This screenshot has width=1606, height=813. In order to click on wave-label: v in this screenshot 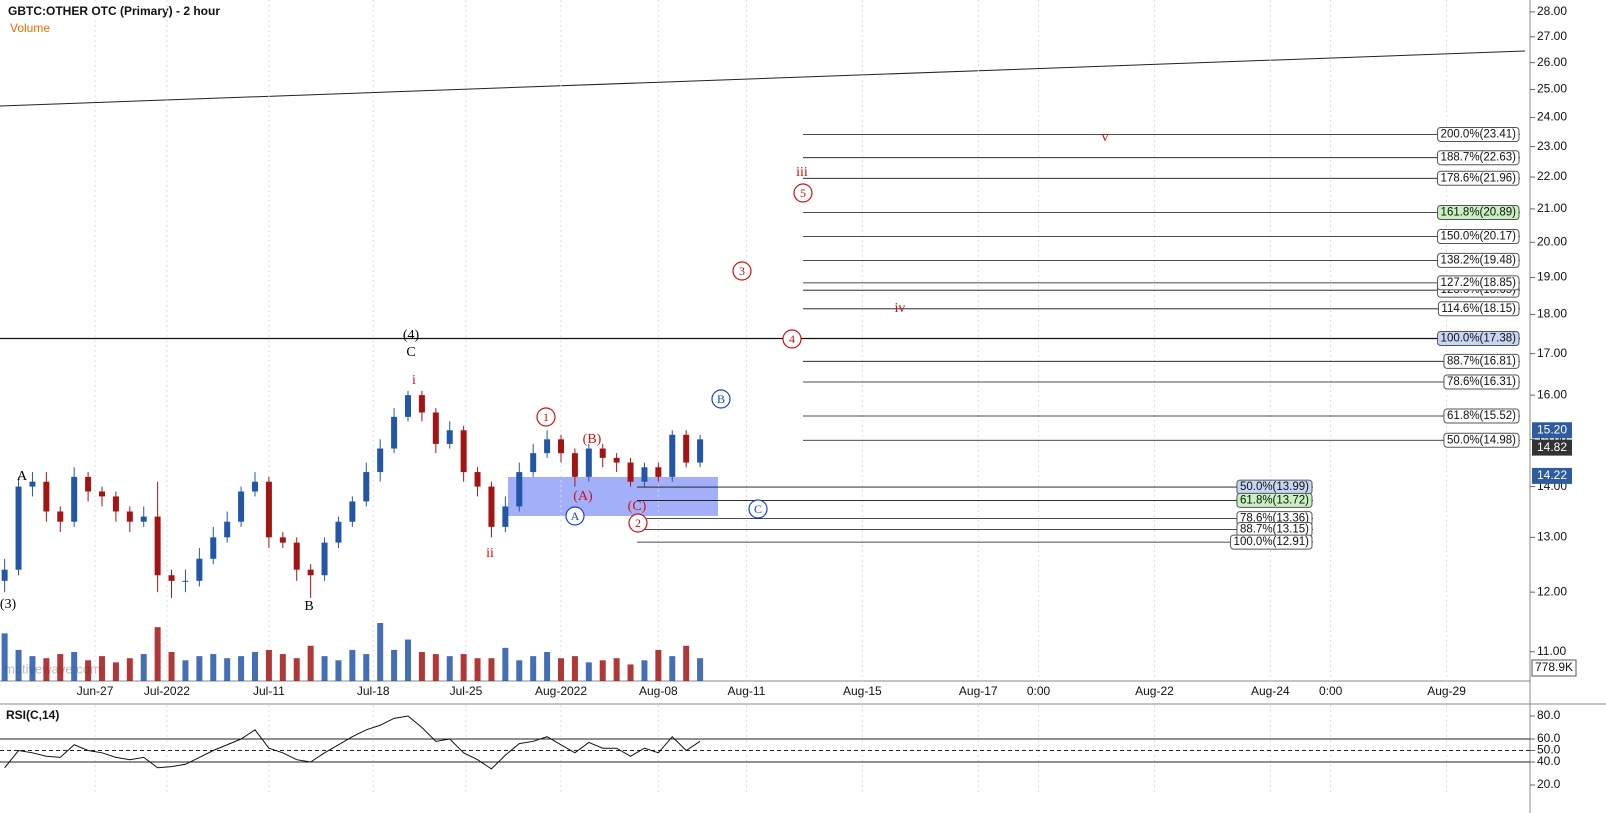, I will do `click(1105, 137)`.